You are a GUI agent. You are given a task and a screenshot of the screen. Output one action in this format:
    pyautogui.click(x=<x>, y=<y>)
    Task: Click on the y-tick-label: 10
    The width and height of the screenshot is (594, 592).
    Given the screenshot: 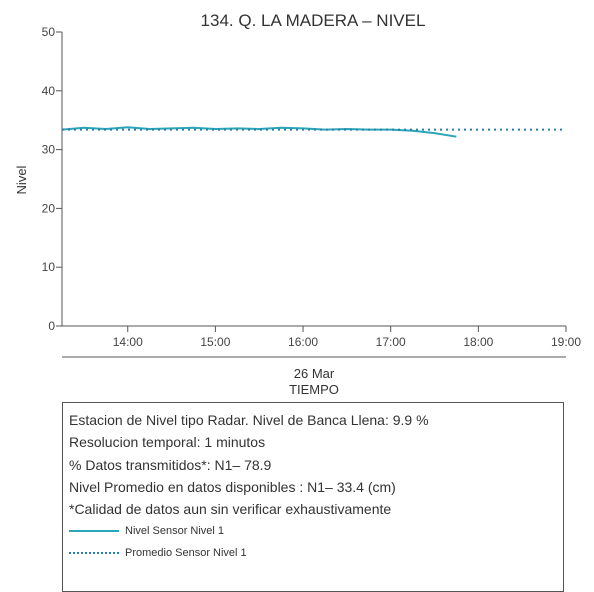 What is the action you would take?
    pyautogui.click(x=49, y=267)
    